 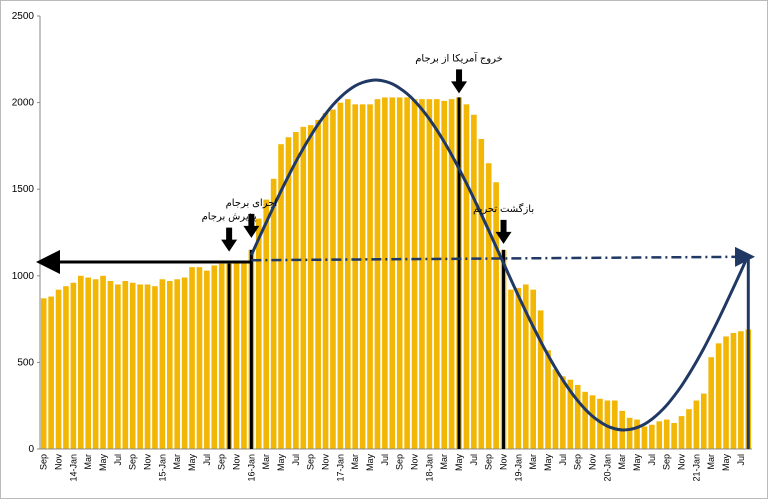 I want to click on annotation: اجرای برجام, so click(x=252, y=203).